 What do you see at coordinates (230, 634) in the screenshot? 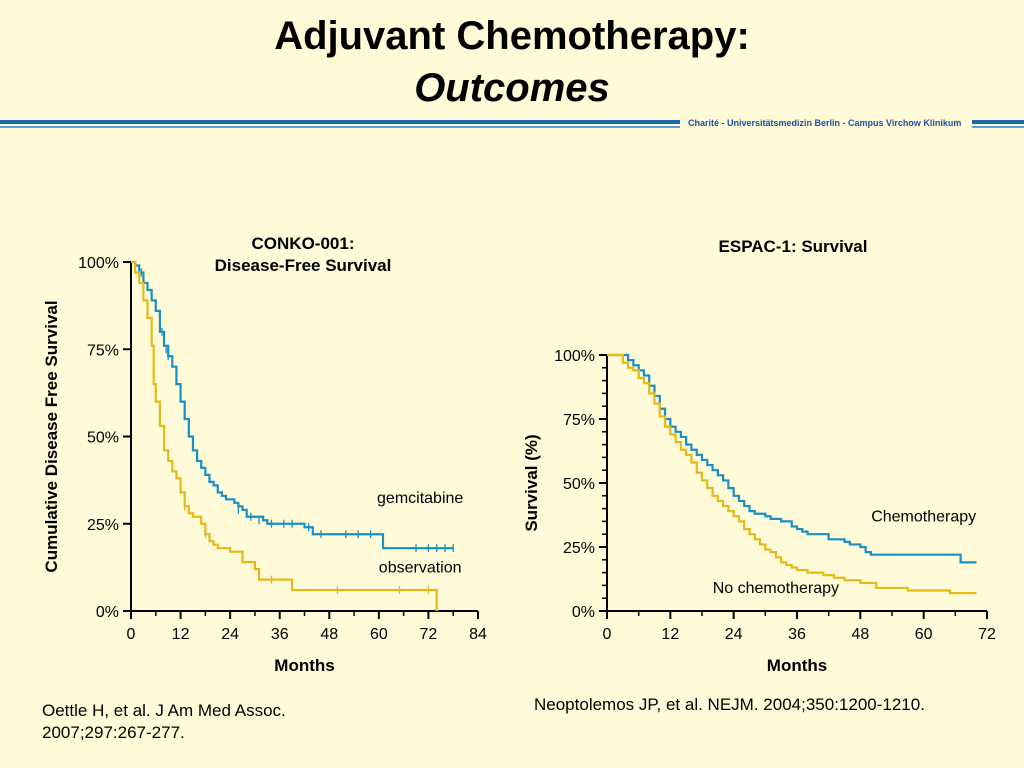
I see `chart1-x-tick-label: 24` at bounding box center [230, 634].